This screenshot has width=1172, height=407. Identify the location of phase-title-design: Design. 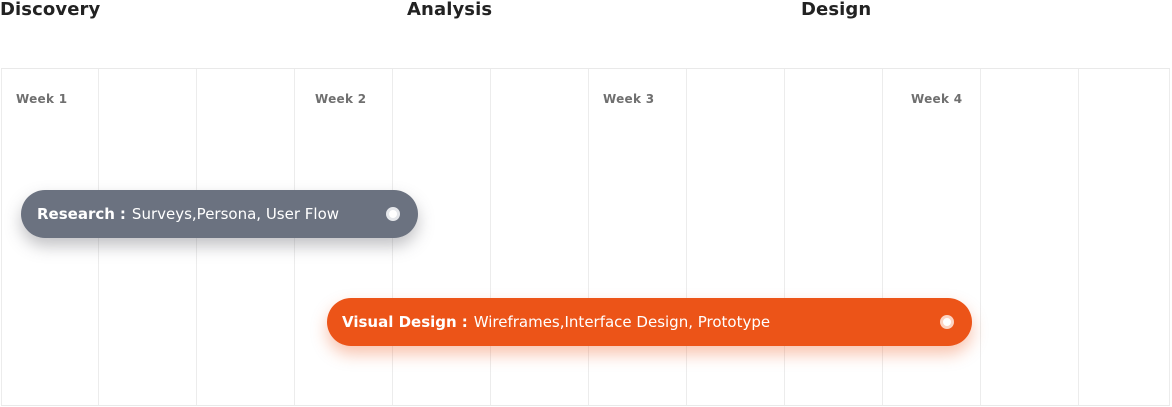
(836, 10).